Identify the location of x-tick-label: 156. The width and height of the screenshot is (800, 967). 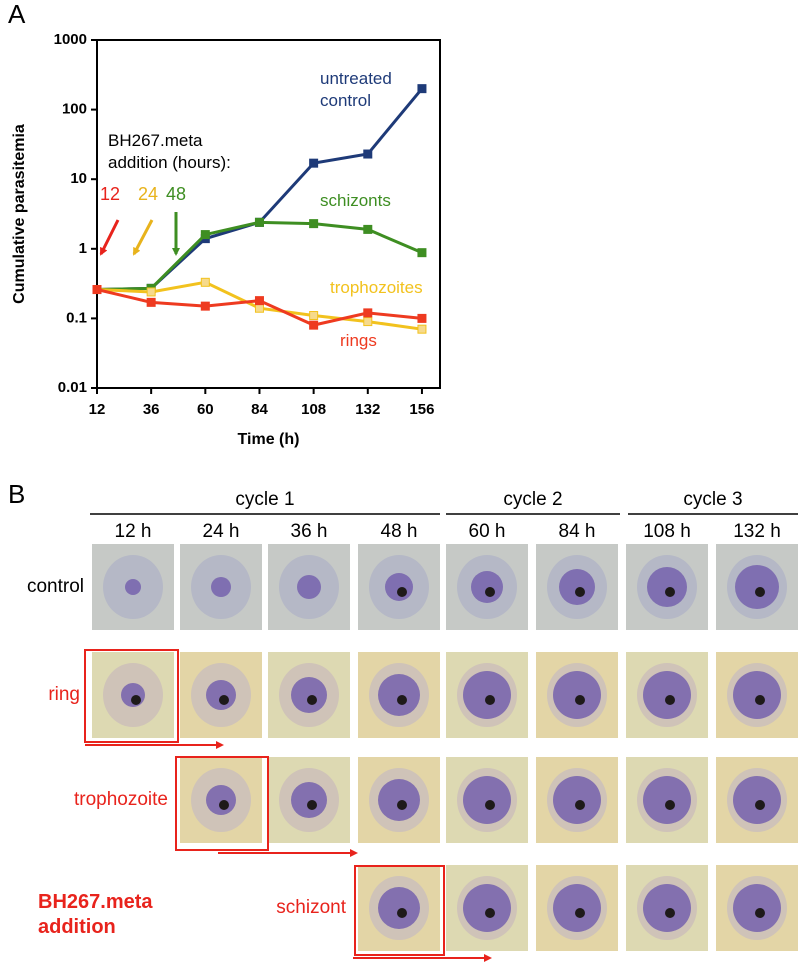
(421, 409).